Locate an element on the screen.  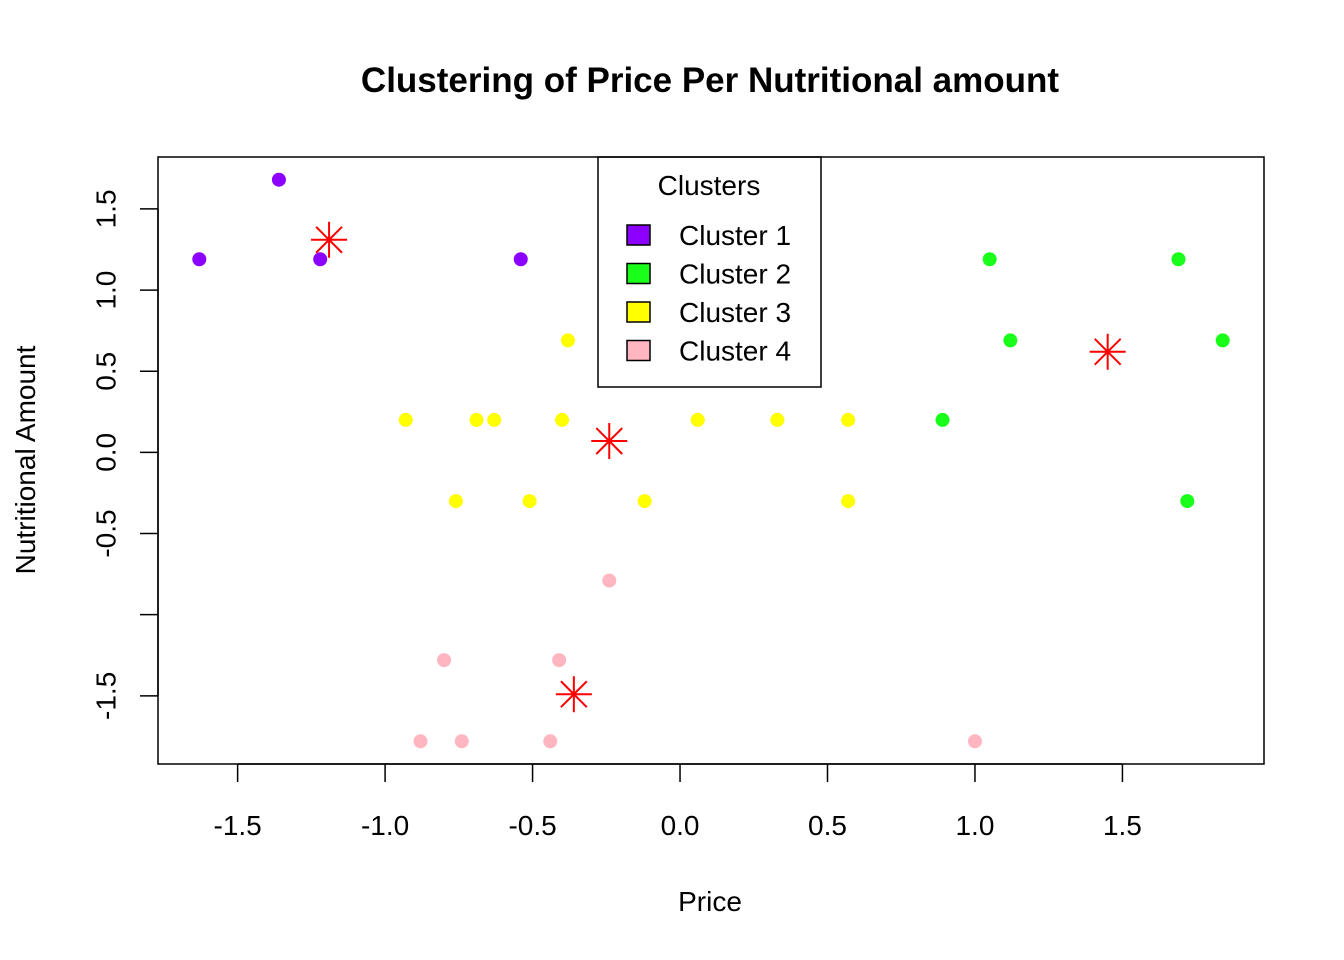
legend-label: Cluster 3 is located at coordinates (735, 312).